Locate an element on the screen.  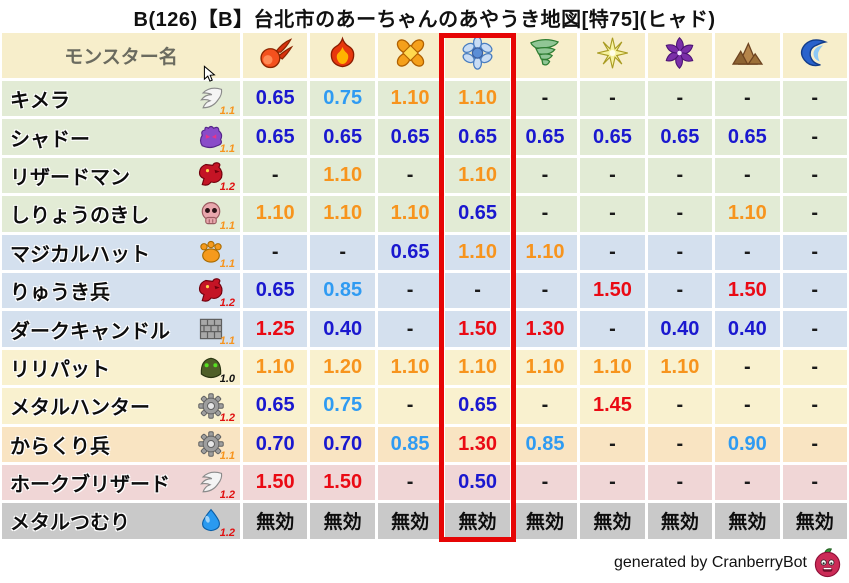
ice-icon is located at coordinates (477, 55).